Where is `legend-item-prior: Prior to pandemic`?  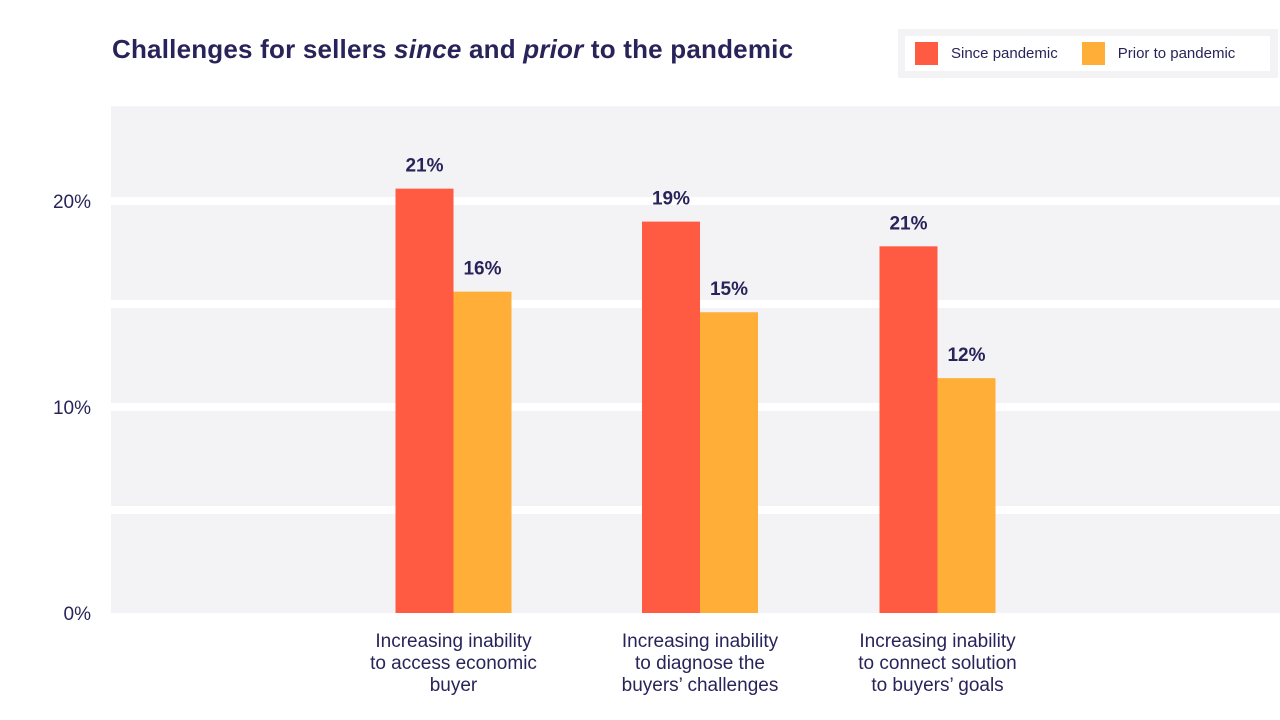
legend-item-prior: Prior to pandemic is located at coordinates (1158, 53).